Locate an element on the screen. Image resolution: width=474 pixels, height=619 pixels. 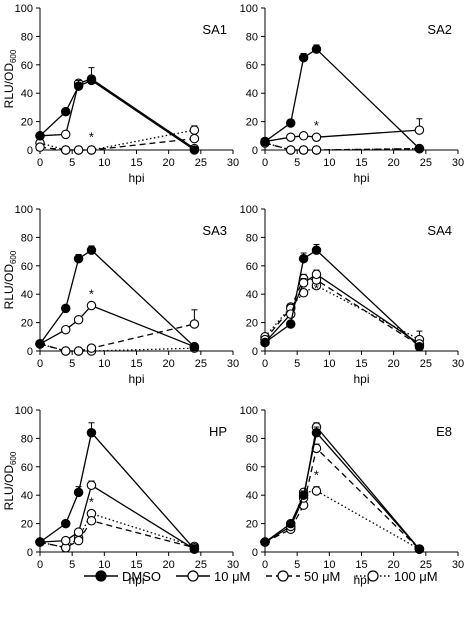
series-line is located at coordinates (117, 490).